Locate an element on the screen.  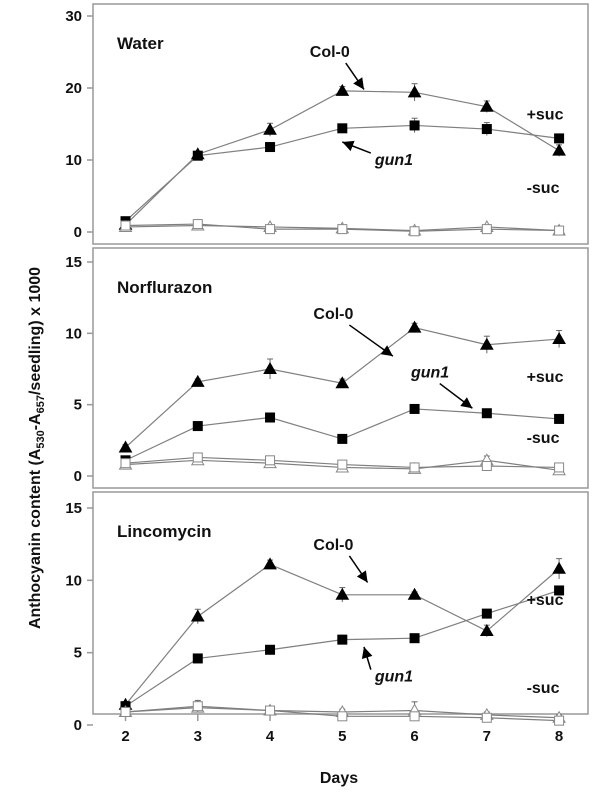
water-gun1-suc-line is located at coordinates (342, 173).